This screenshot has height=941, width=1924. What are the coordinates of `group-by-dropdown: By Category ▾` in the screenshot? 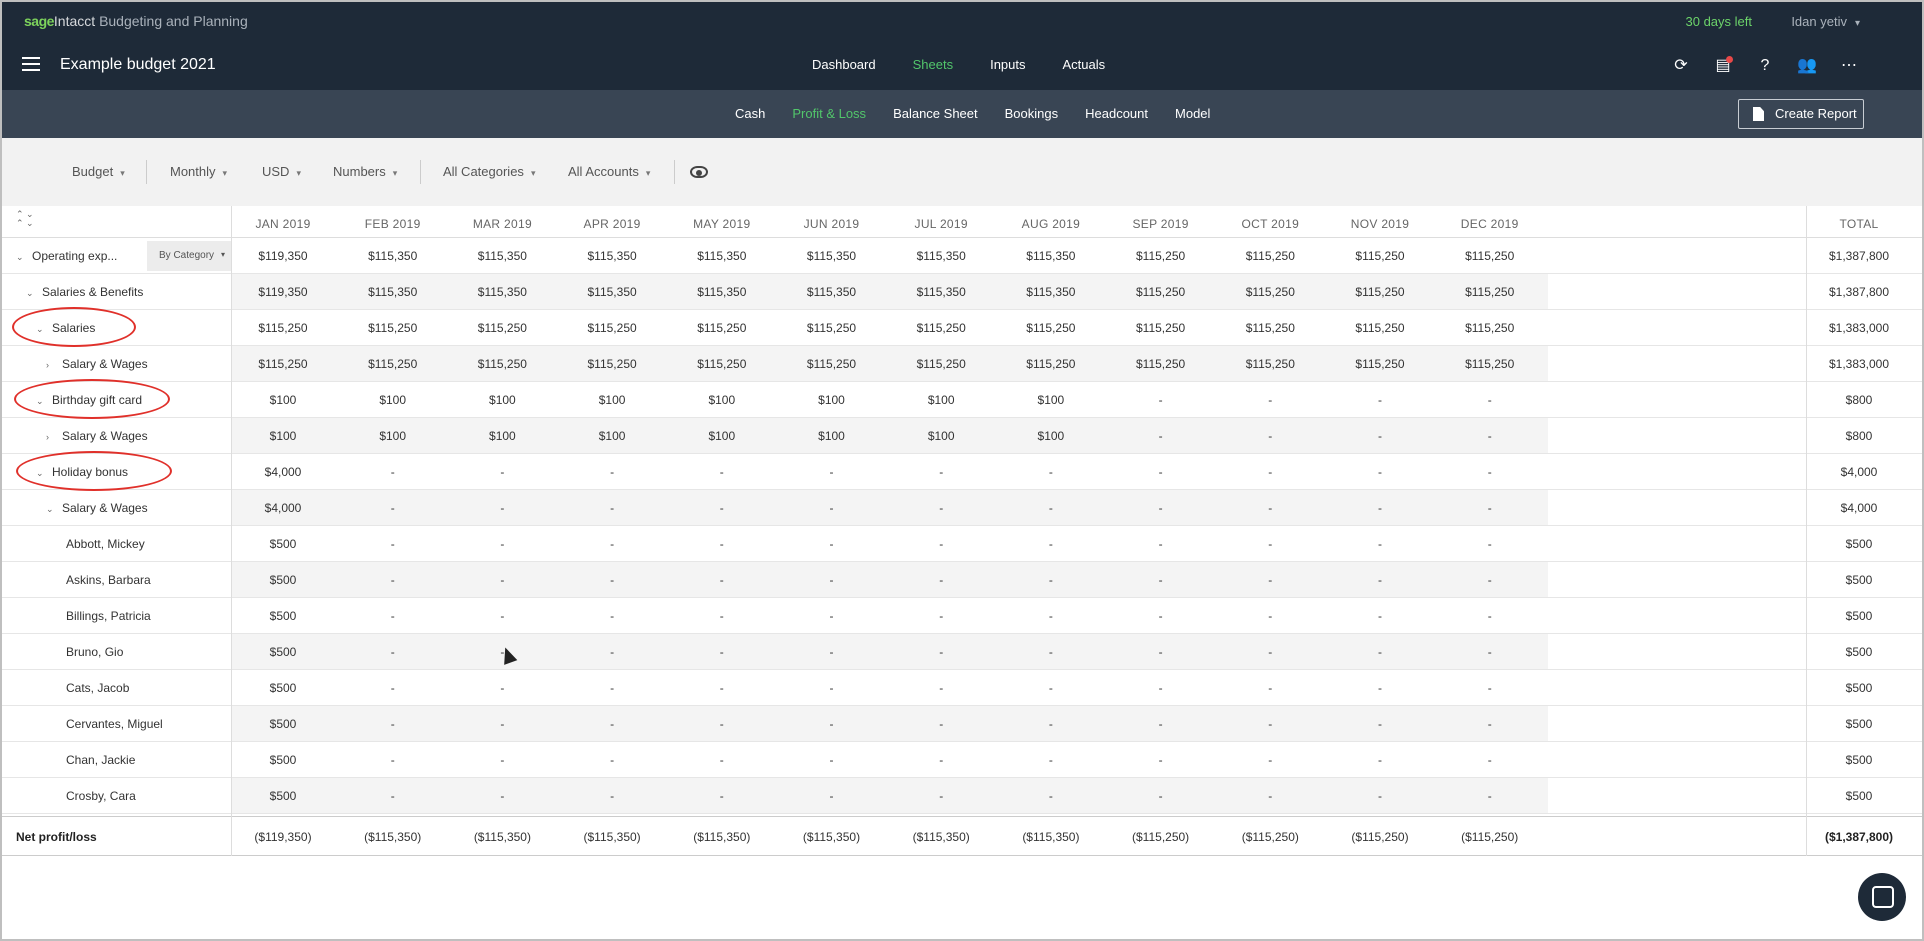 It's located at (189, 256).